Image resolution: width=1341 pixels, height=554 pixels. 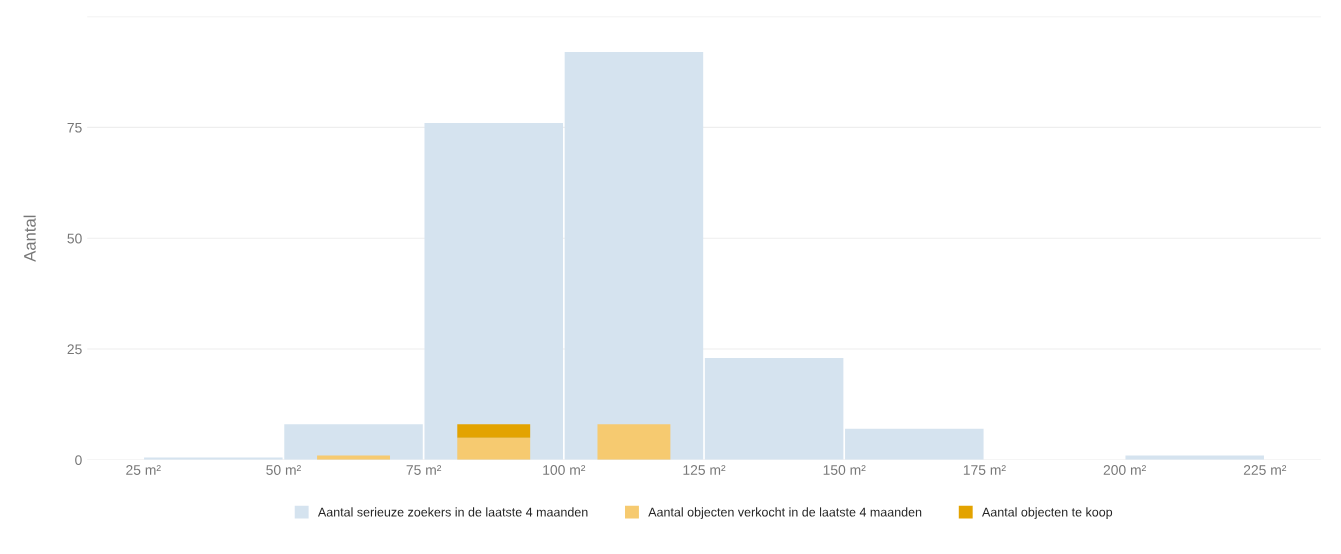 I want to click on y-tick-label: 75, so click(x=74, y=127).